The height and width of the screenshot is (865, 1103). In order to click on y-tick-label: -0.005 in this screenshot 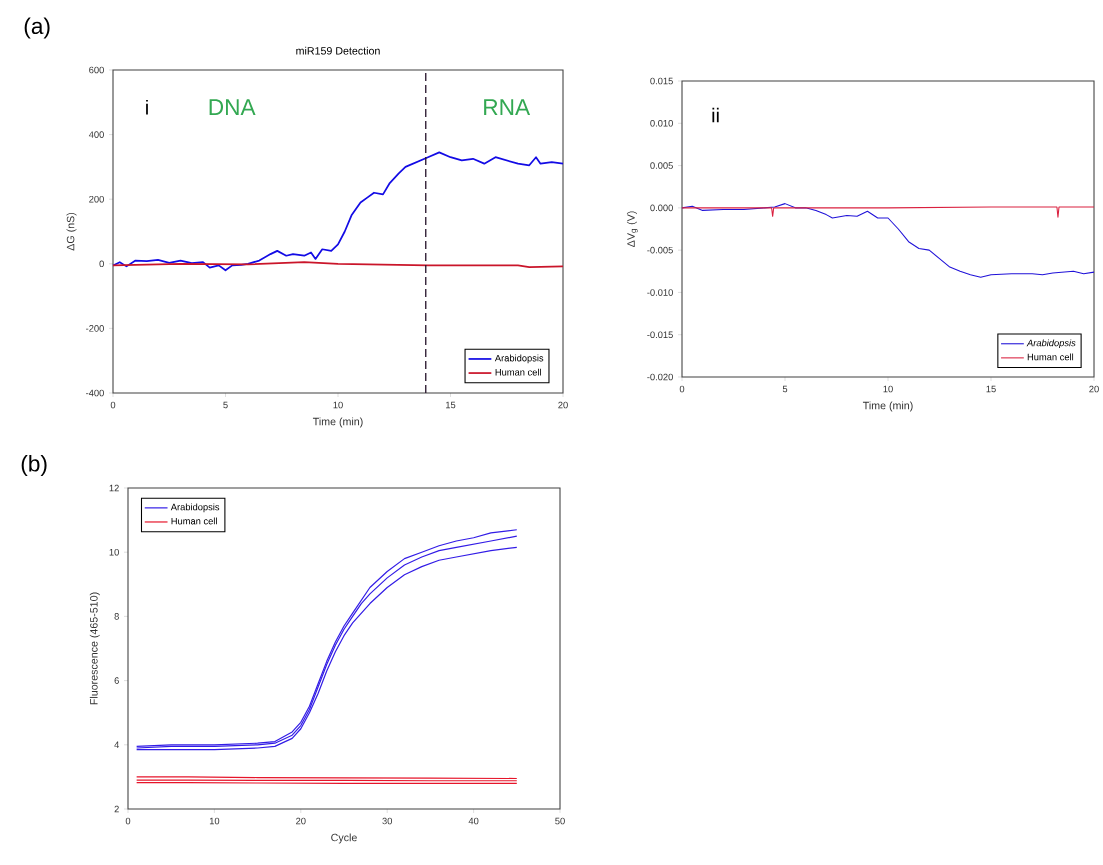, I will do `click(660, 250)`.